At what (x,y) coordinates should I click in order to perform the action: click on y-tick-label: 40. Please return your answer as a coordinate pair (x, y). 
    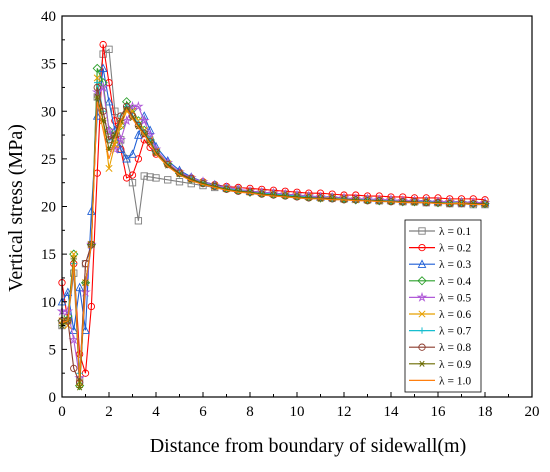
    Looking at the image, I should click on (48, 17).